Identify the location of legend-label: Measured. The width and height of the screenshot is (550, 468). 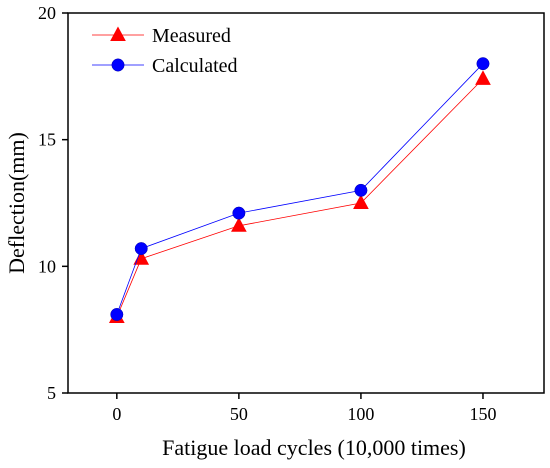
(191, 36).